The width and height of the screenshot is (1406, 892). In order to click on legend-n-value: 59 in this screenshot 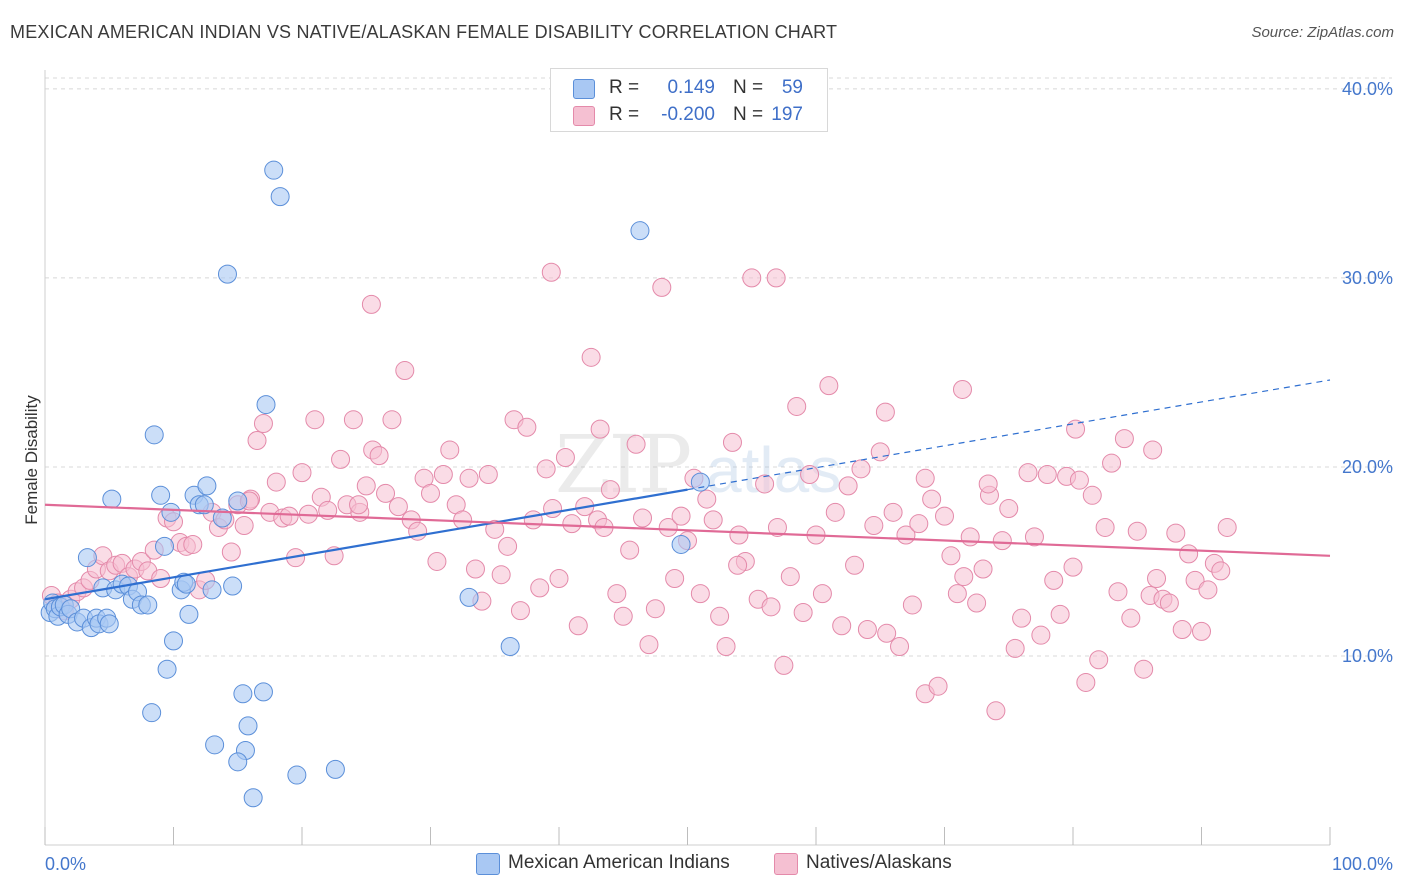, I will do `click(792, 87)`.